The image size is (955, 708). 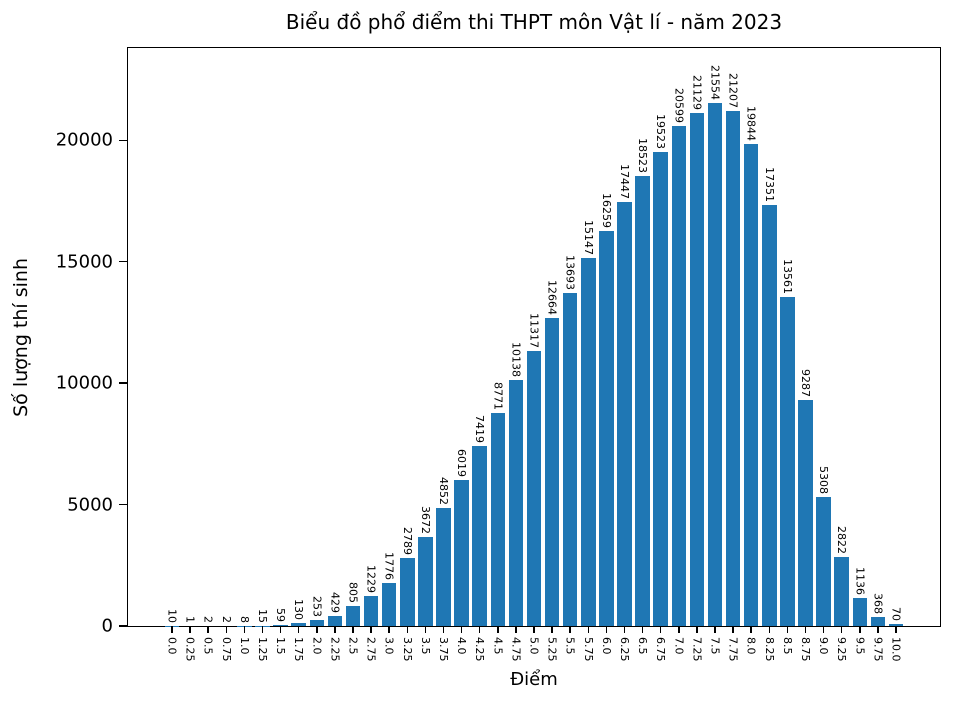 I want to click on x-tick-label: 4.5, so click(x=498, y=646).